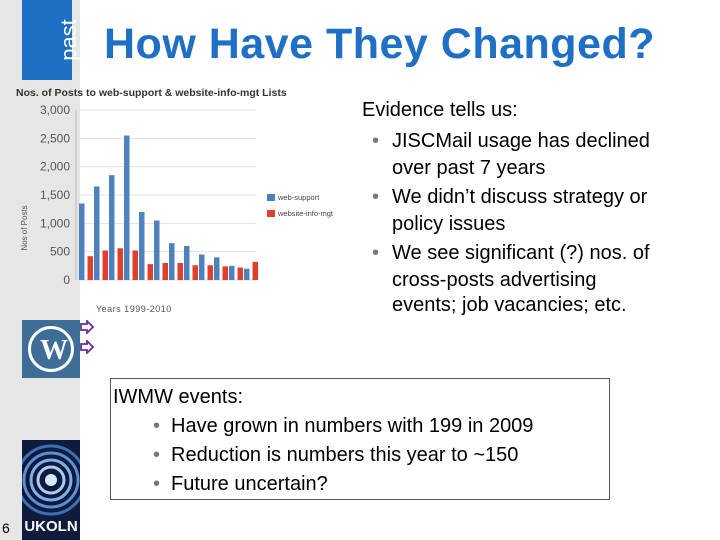 The image size is (720, 540). I want to click on bullet-text: policy issues, so click(449, 224).